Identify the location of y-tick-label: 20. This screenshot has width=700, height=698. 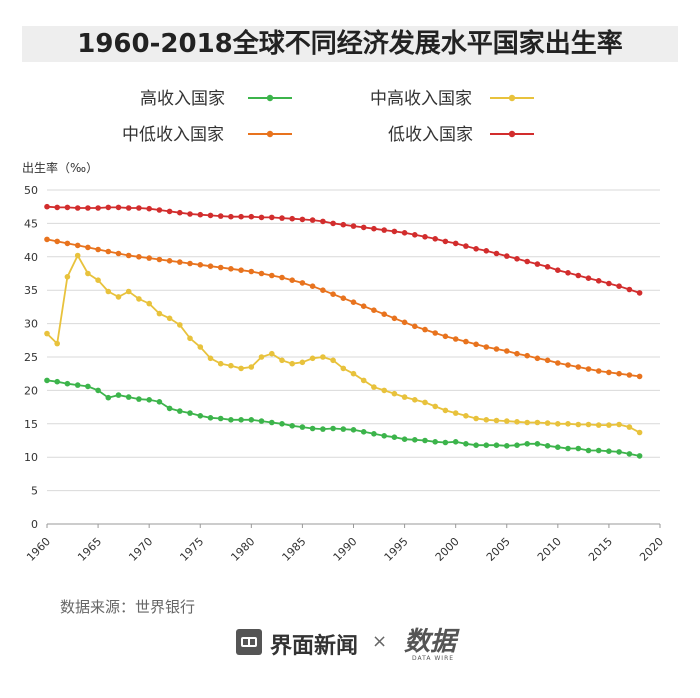
(31, 390).